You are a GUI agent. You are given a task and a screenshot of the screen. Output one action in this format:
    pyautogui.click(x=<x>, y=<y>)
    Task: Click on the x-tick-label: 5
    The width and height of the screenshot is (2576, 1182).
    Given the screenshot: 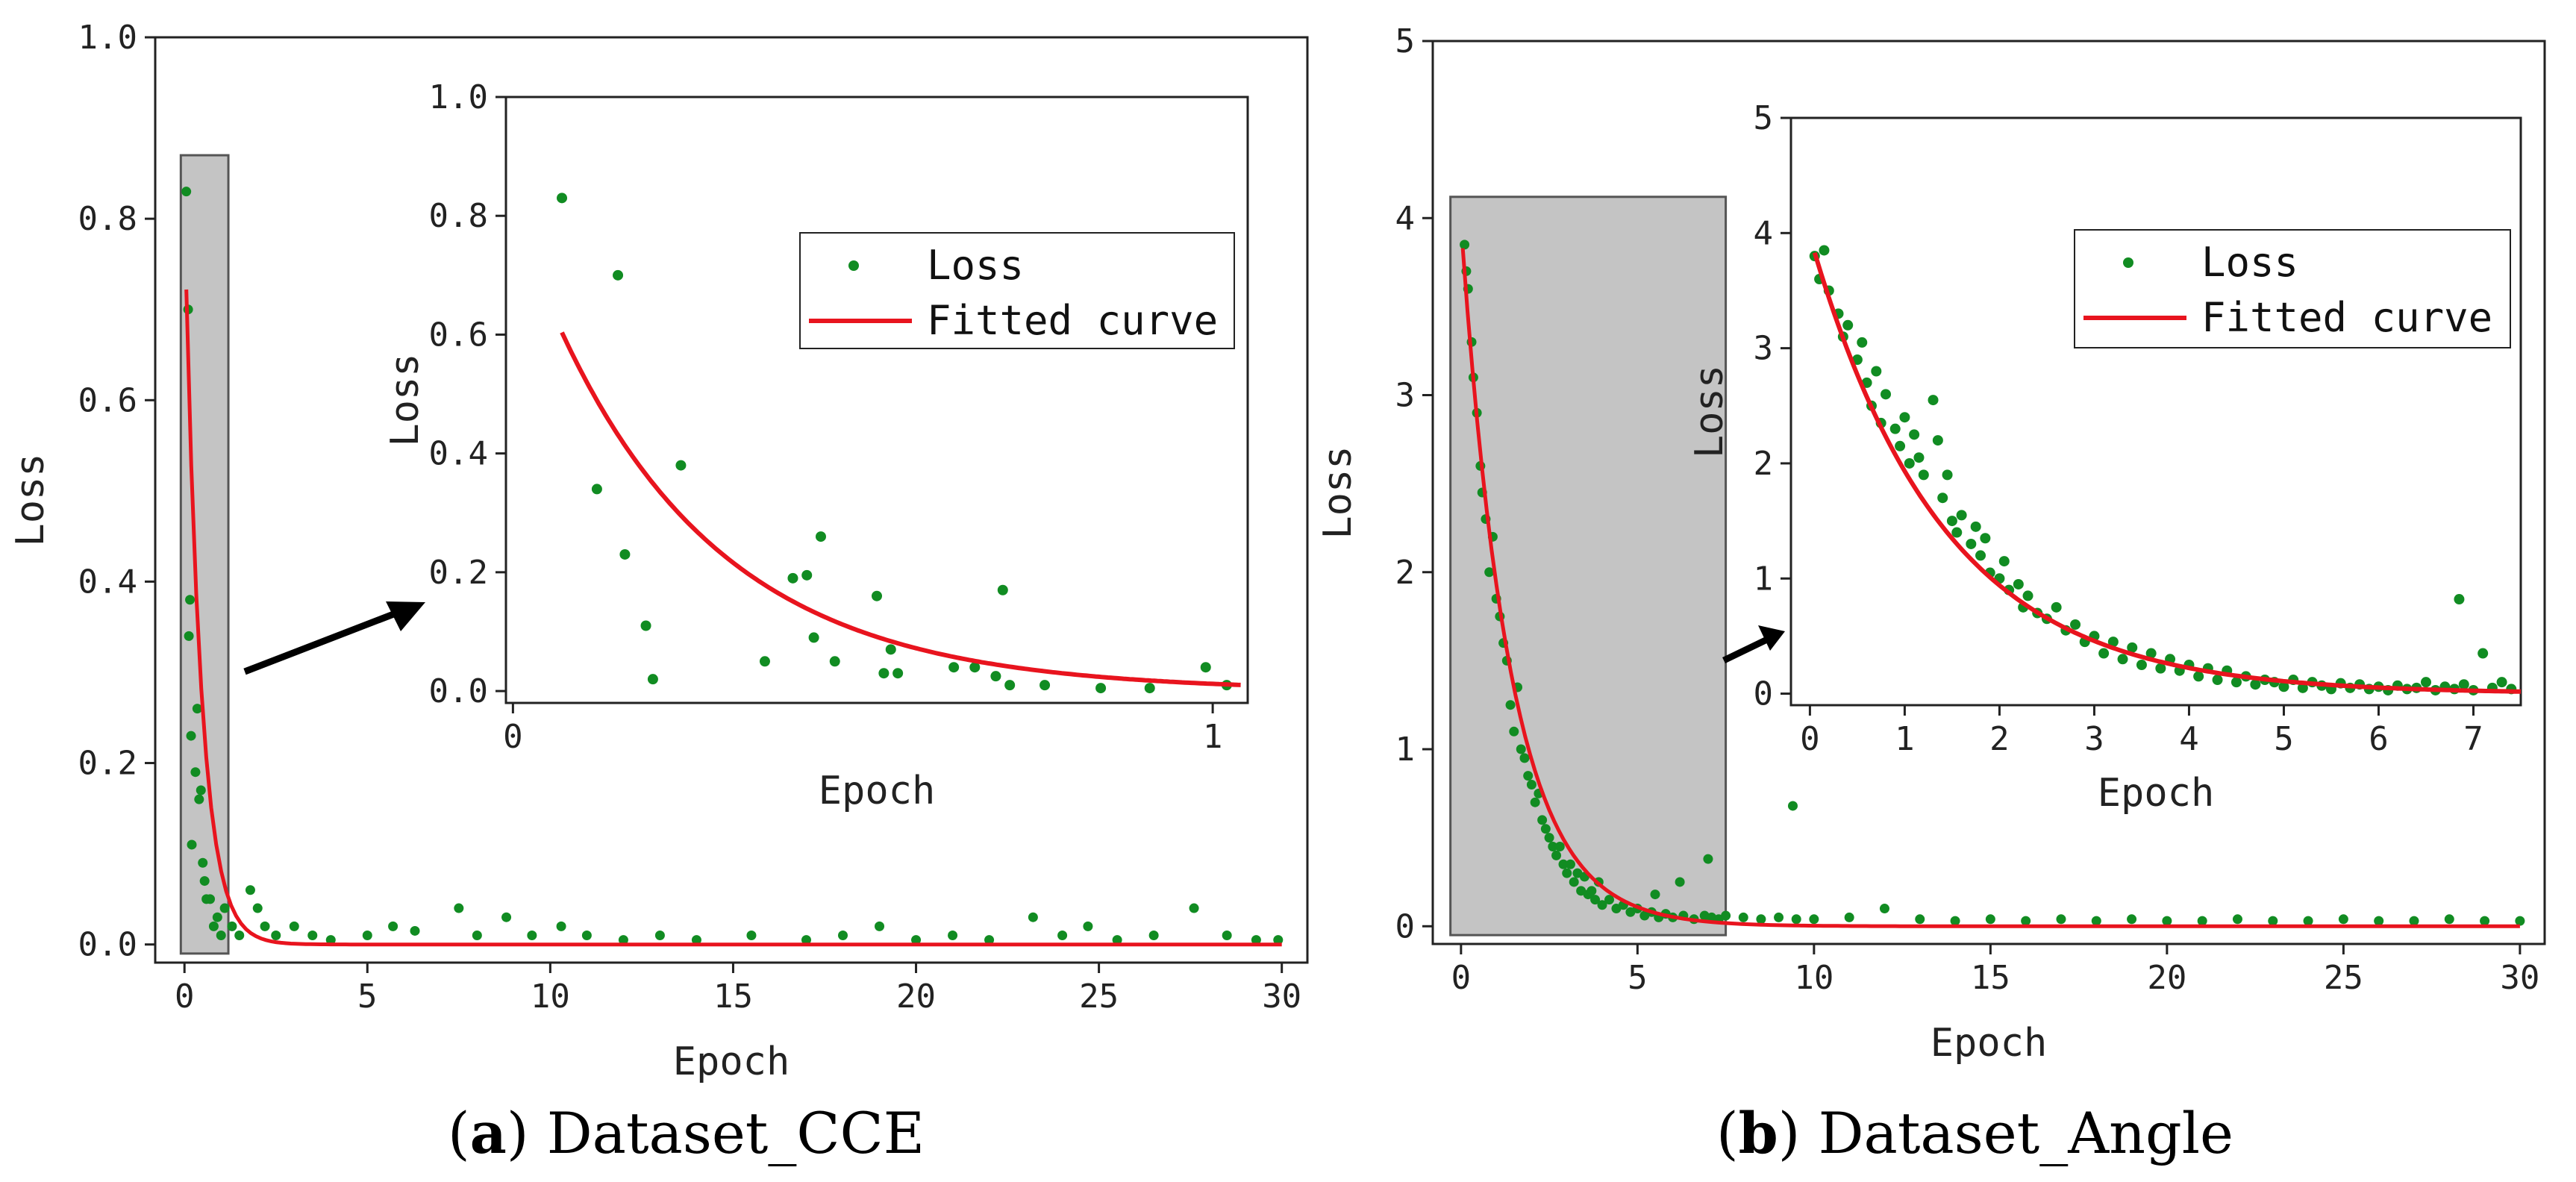 What is the action you would take?
    pyautogui.click(x=367, y=997)
    